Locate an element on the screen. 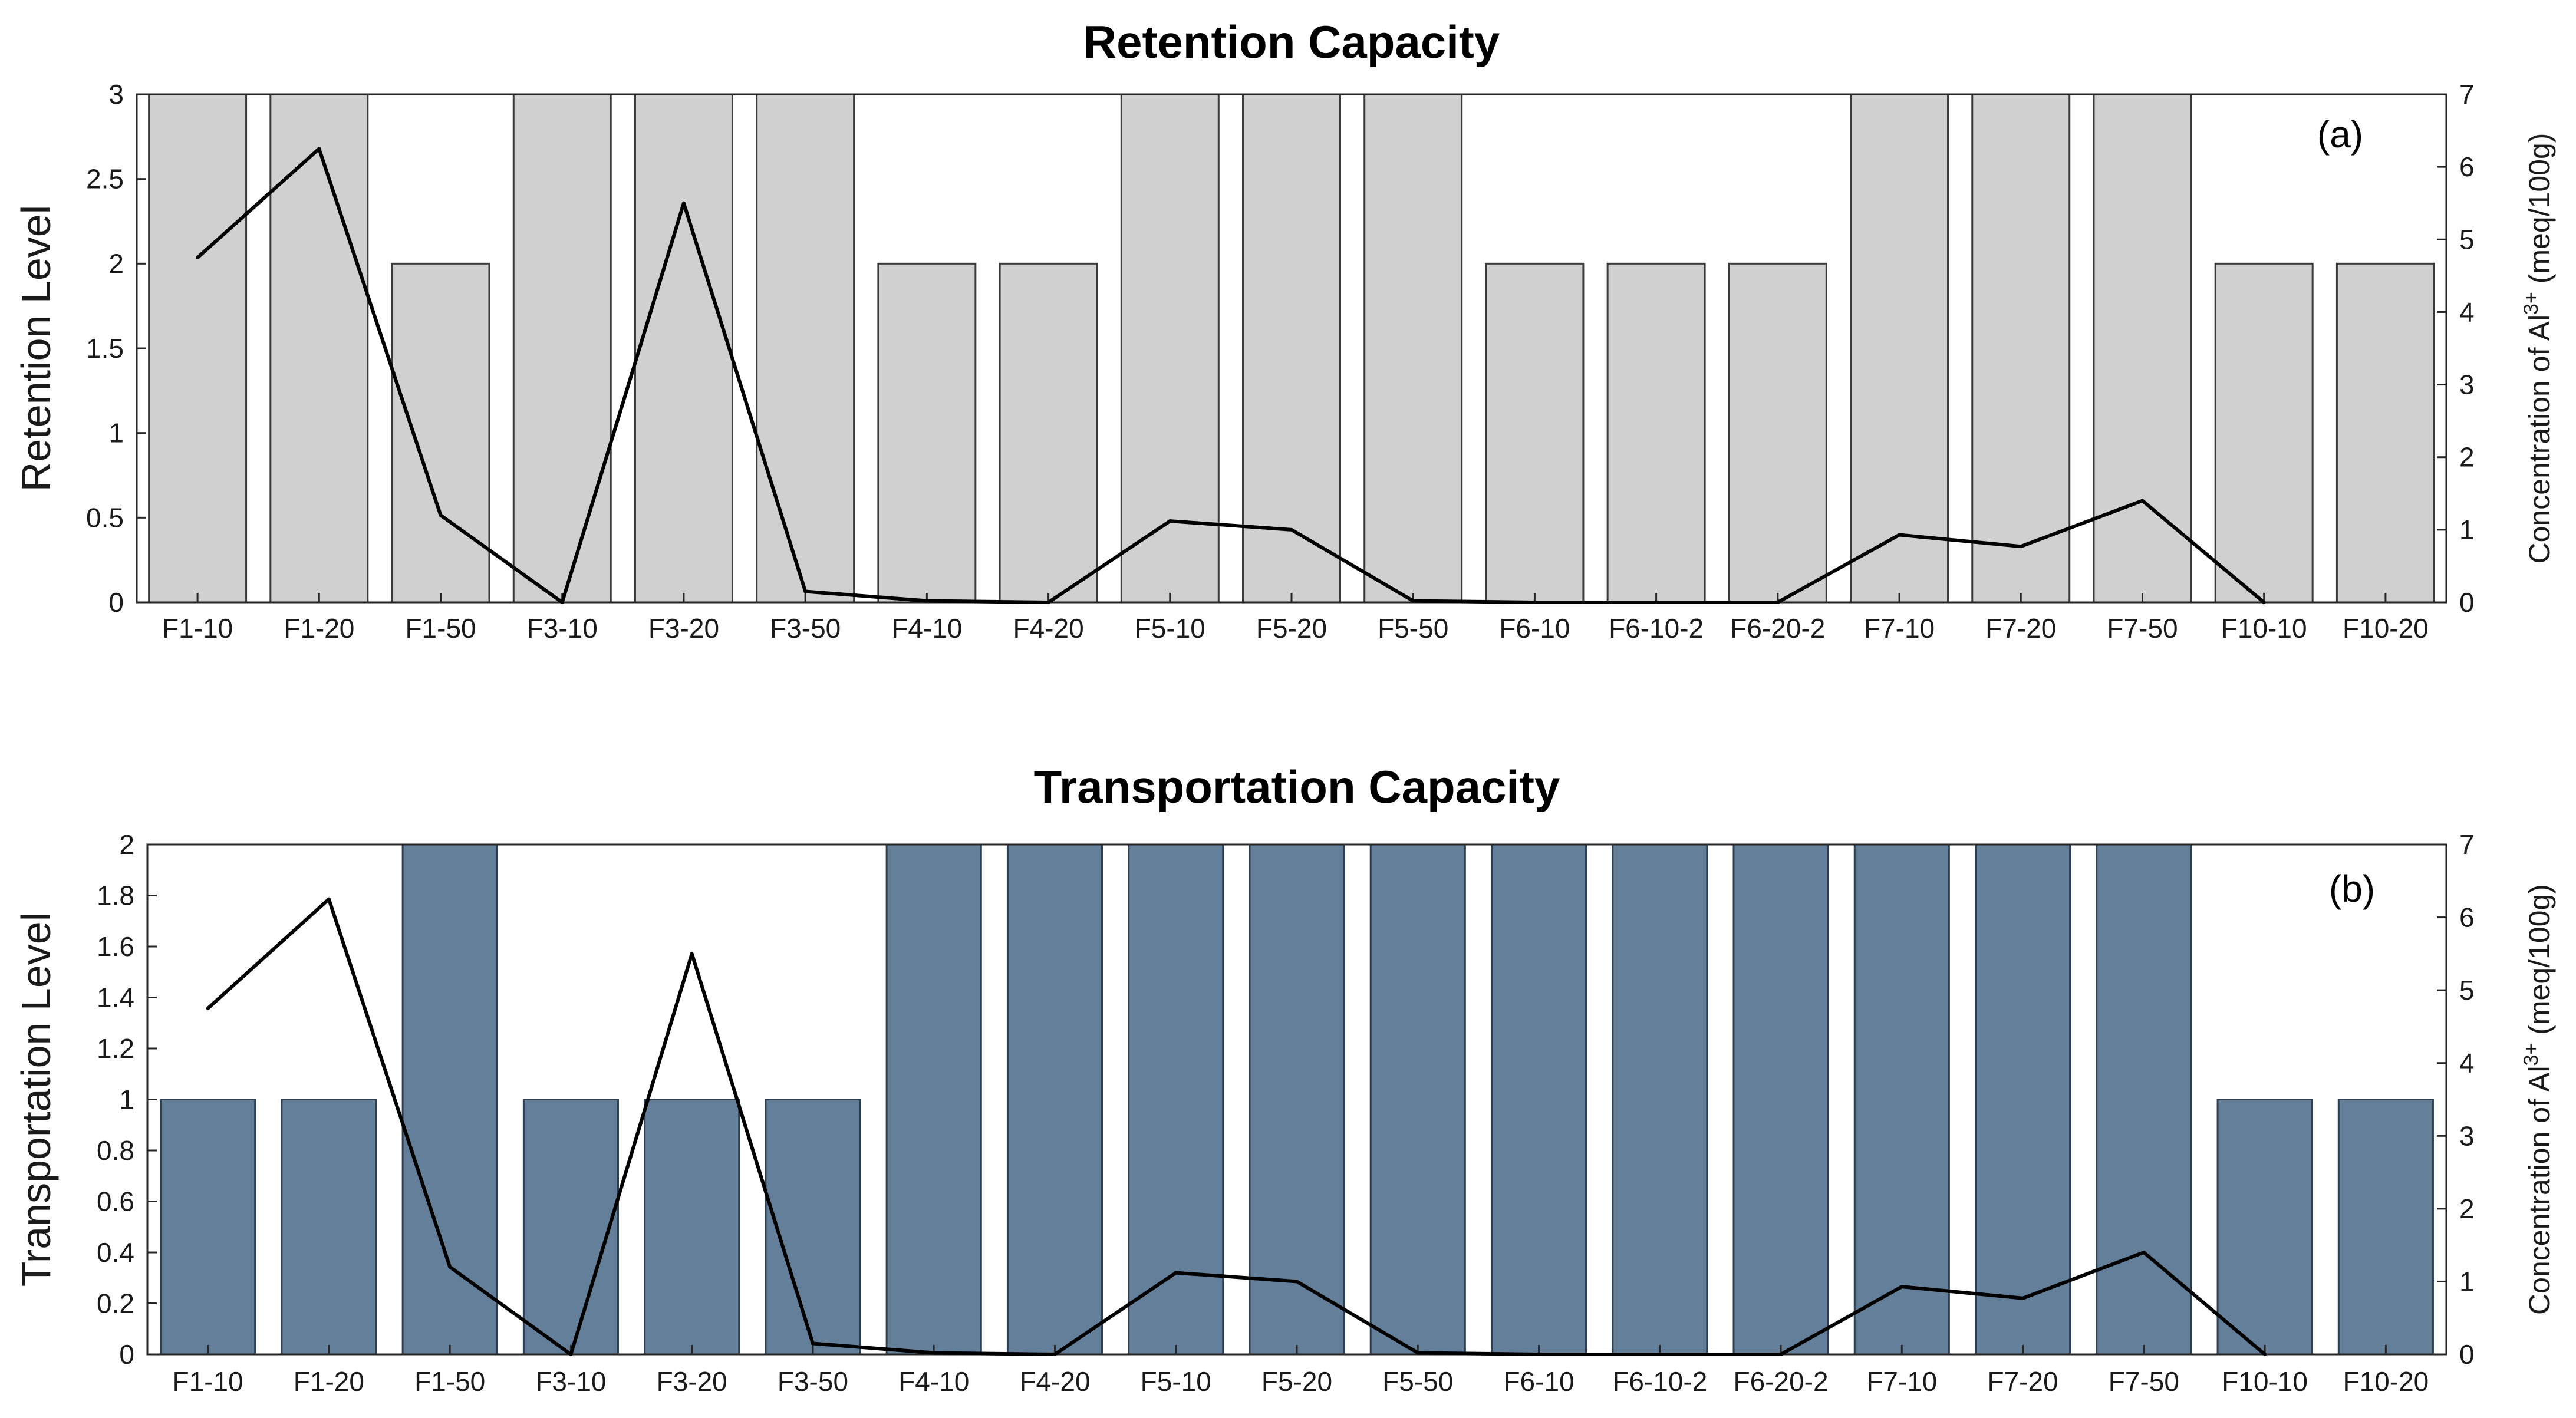 This screenshot has height=1418, width=2576. y-tick-label: 0.6 is located at coordinates (115, 1201).